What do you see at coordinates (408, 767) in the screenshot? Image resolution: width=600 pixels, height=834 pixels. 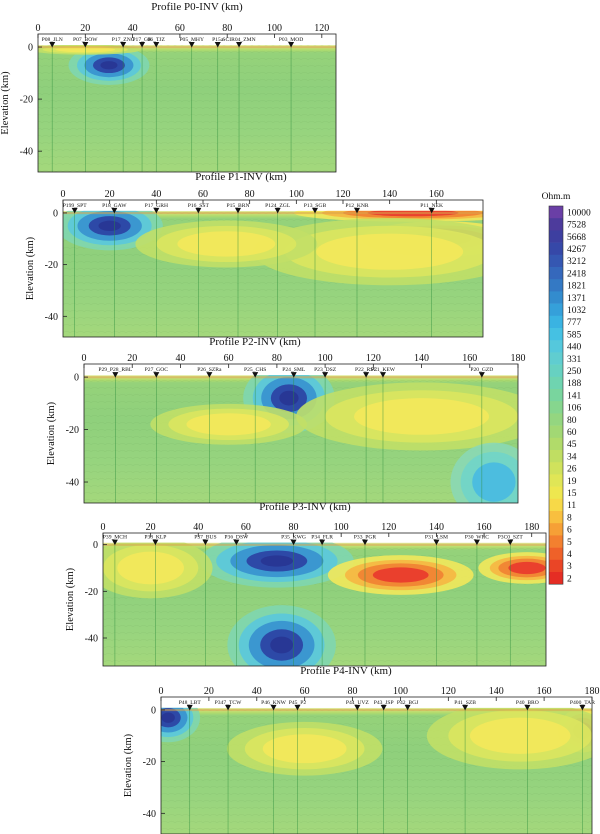 I see `station-p42_bgj: P42_BGJ` at bounding box center [408, 767].